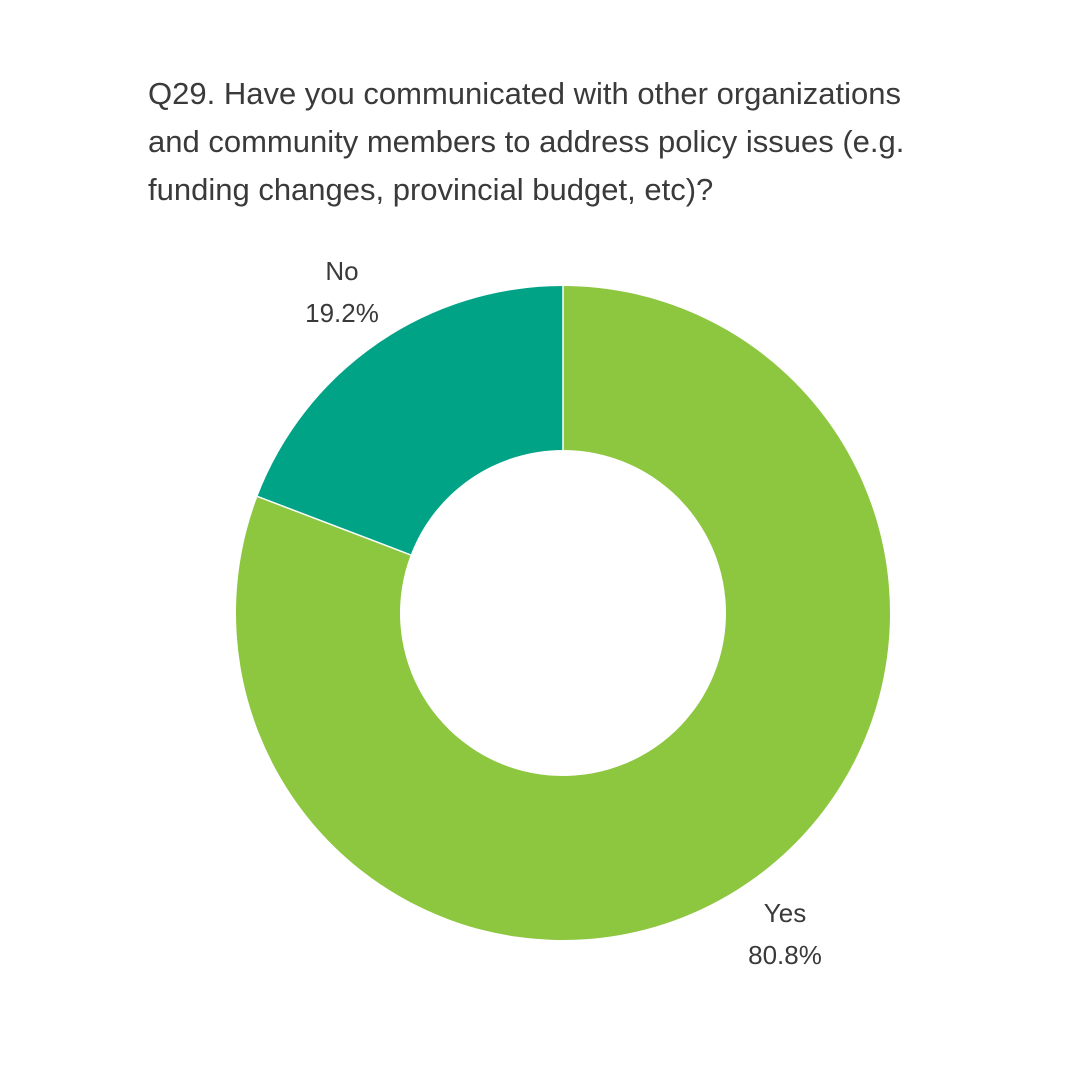 This screenshot has height=1080, width=1080. I want to click on slice-label-no: No, so click(341, 271).